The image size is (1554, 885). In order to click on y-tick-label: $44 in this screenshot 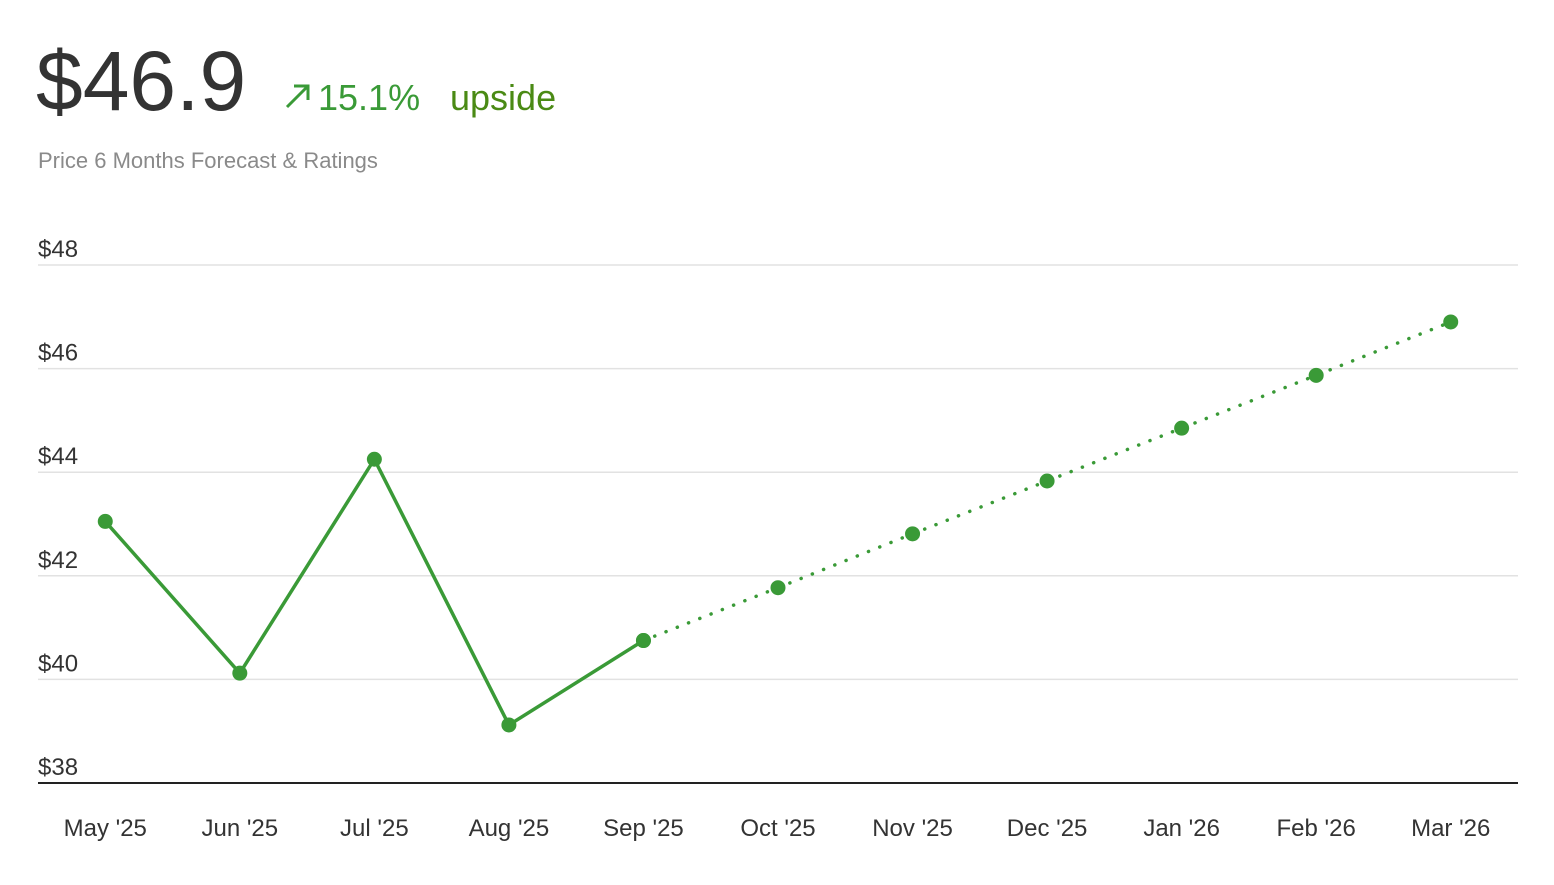, I will do `click(58, 456)`.